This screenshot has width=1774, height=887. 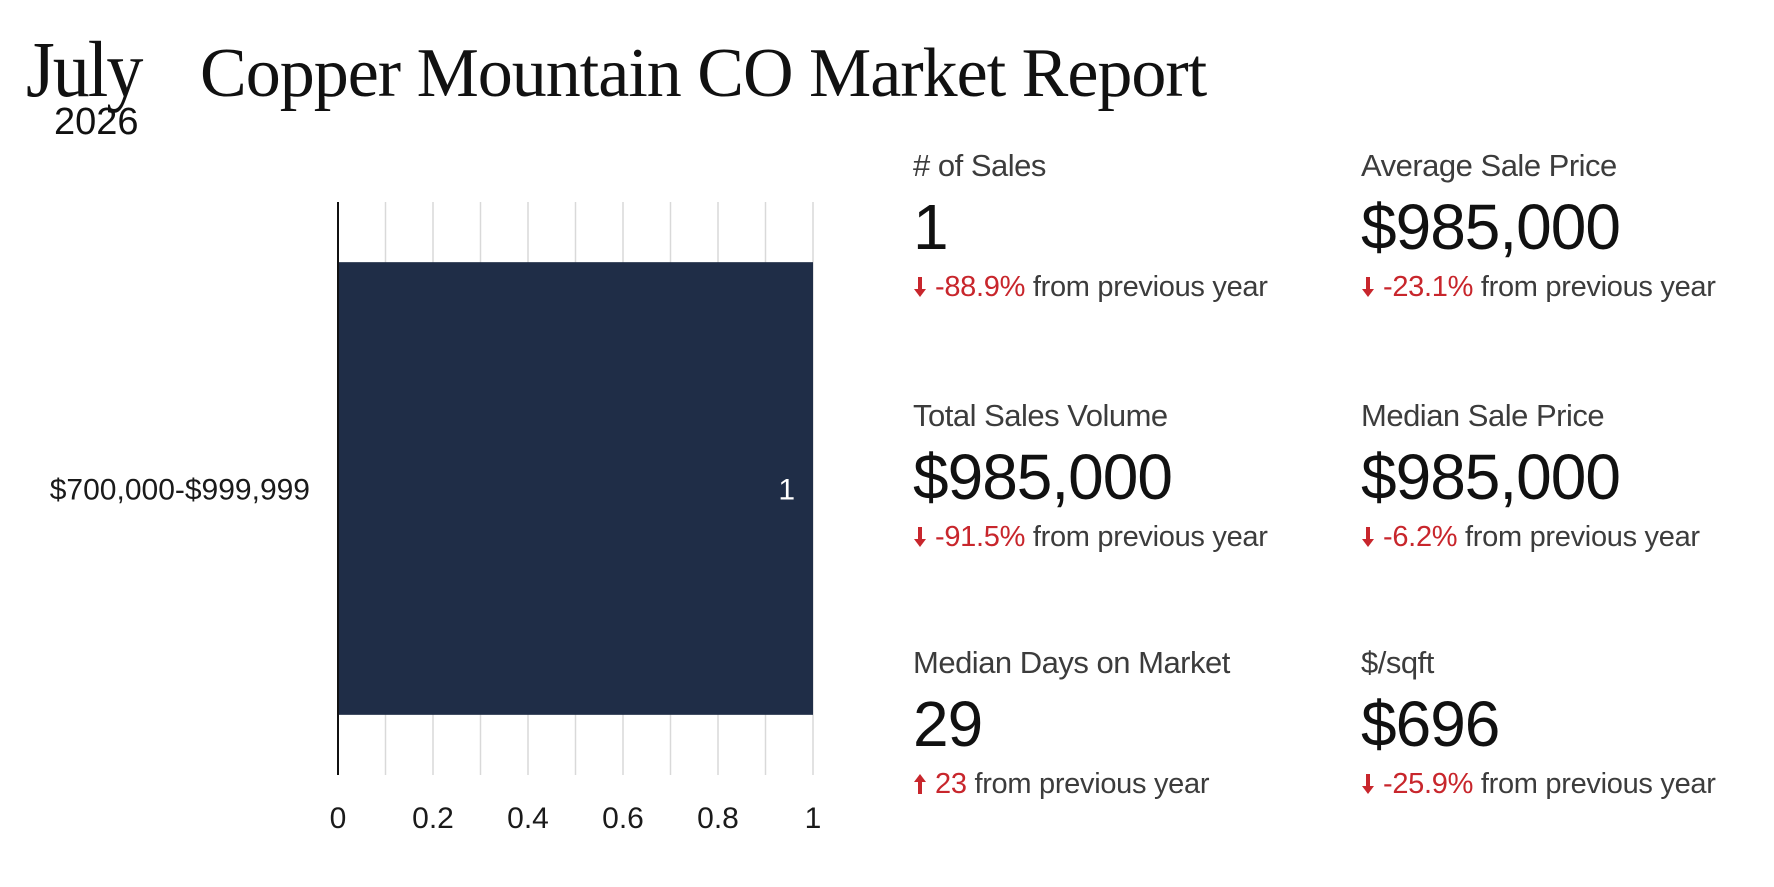 What do you see at coordinates (980, 537) in the screenshot?
I see `stat-change-value: -91.5%` at bounding box center [980, 537].